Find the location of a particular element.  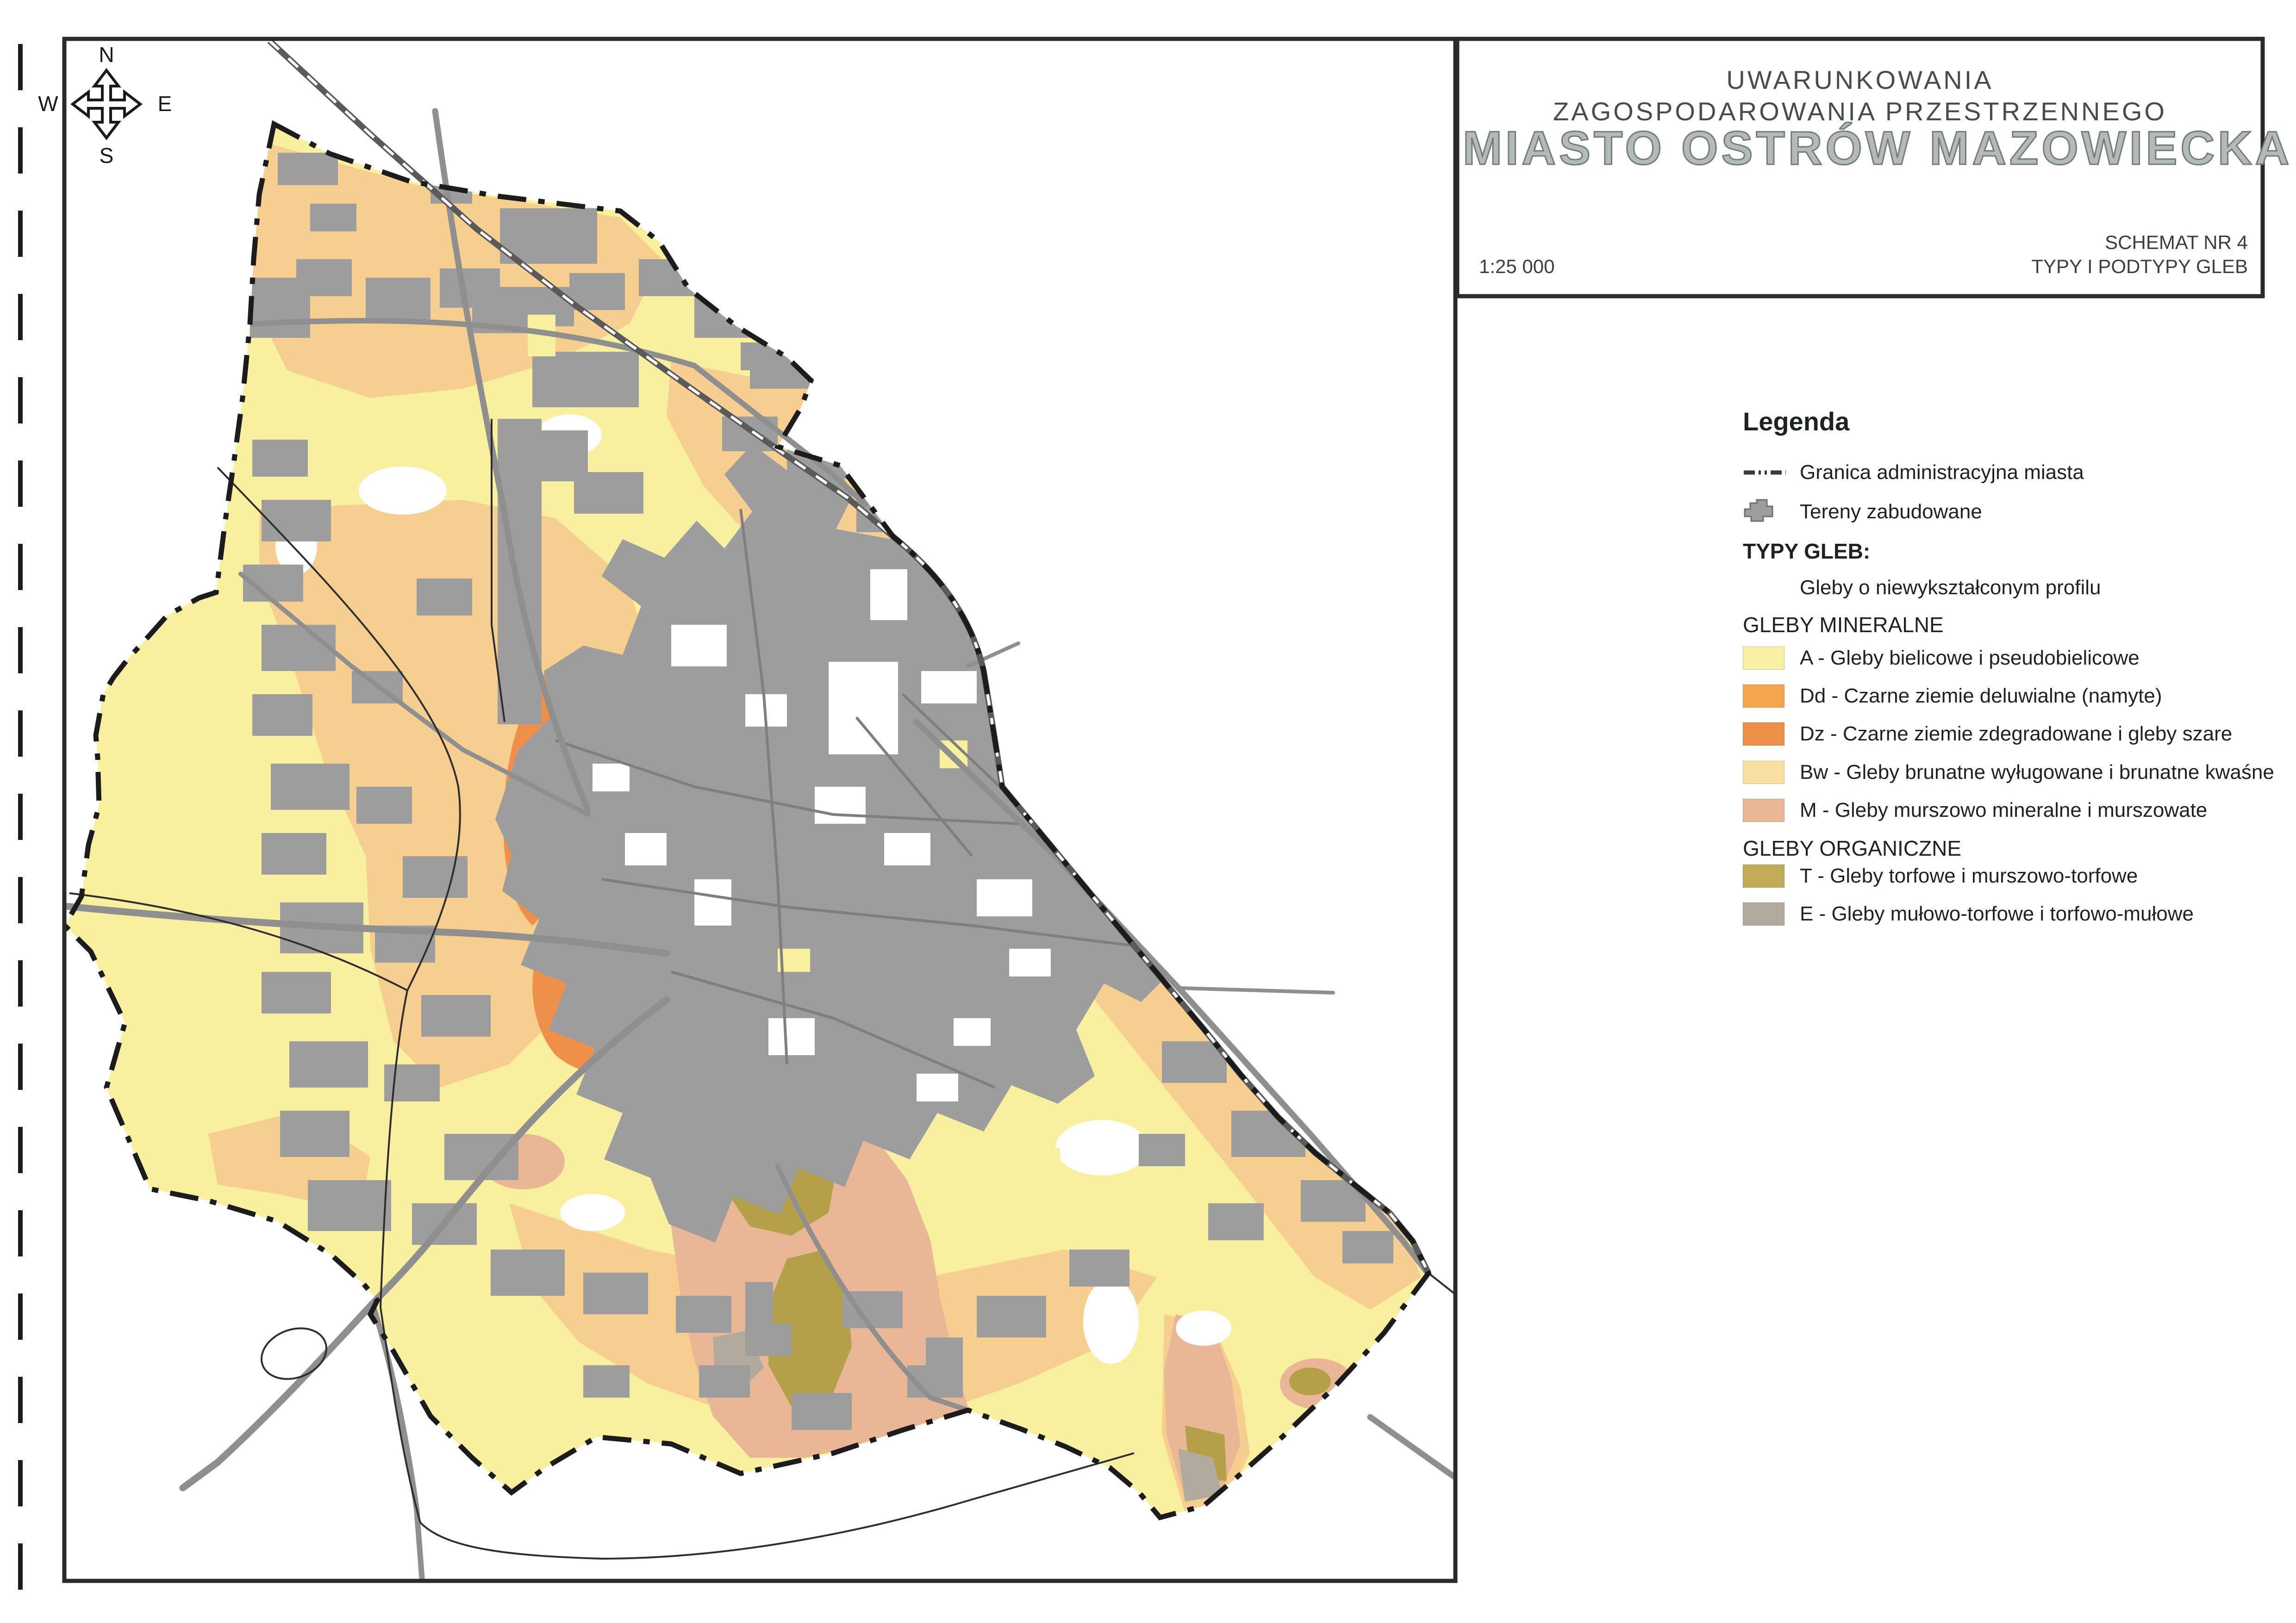

swatch-dd is located at coordinates (1763, 696).